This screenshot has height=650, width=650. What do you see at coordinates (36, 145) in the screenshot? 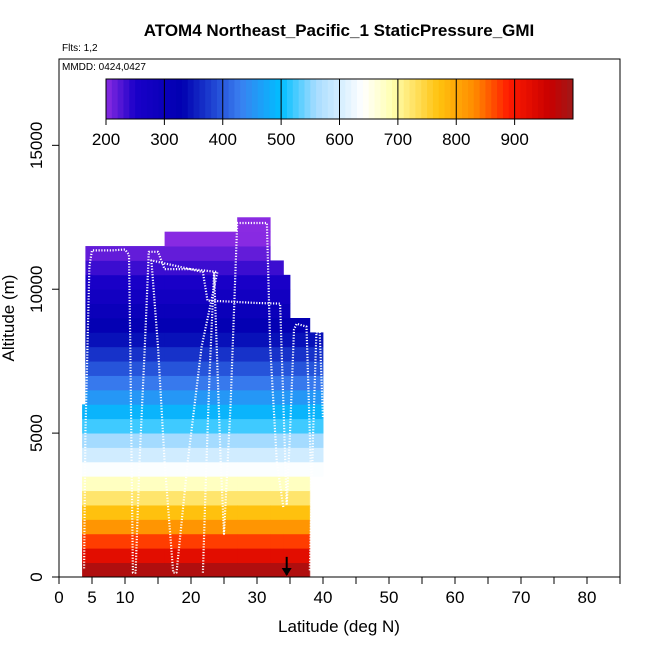
I see `y-tick-label: 15000` at bounding box center [36, 145].